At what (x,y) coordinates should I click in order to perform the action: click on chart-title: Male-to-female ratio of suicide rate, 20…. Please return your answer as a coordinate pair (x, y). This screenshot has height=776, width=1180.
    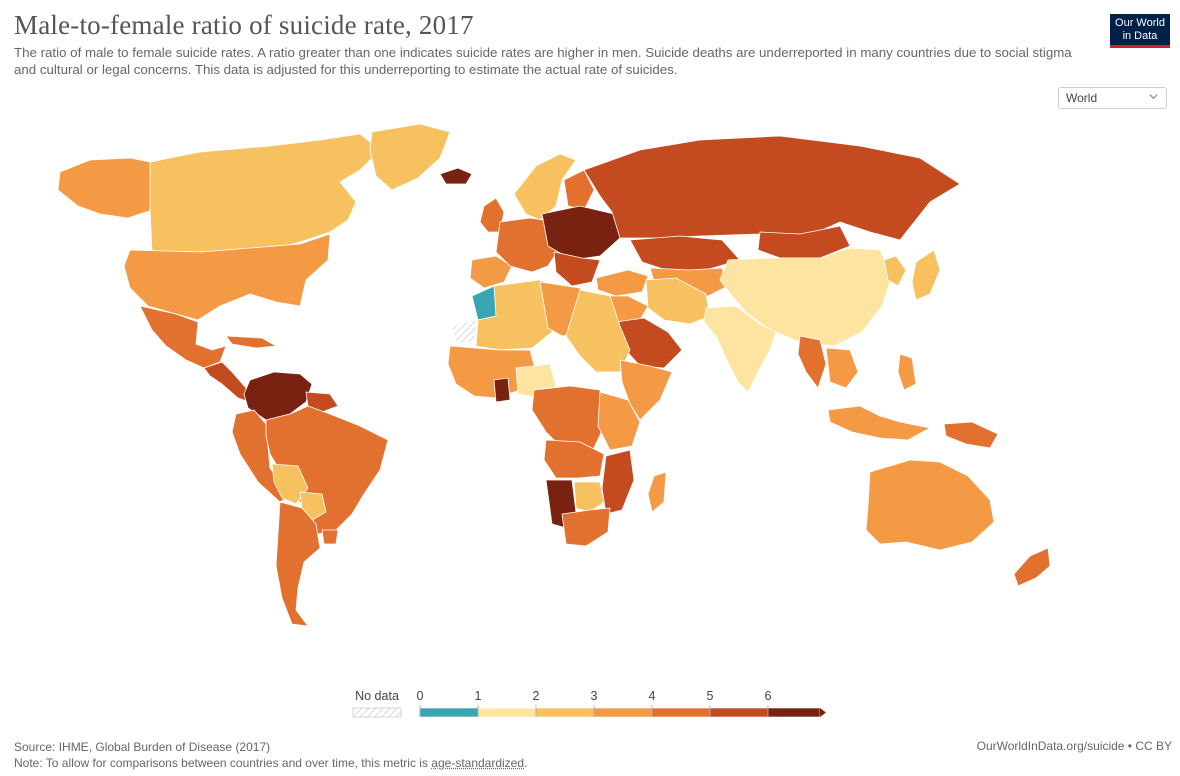
    Looking at the image, I should click on (244, 25).